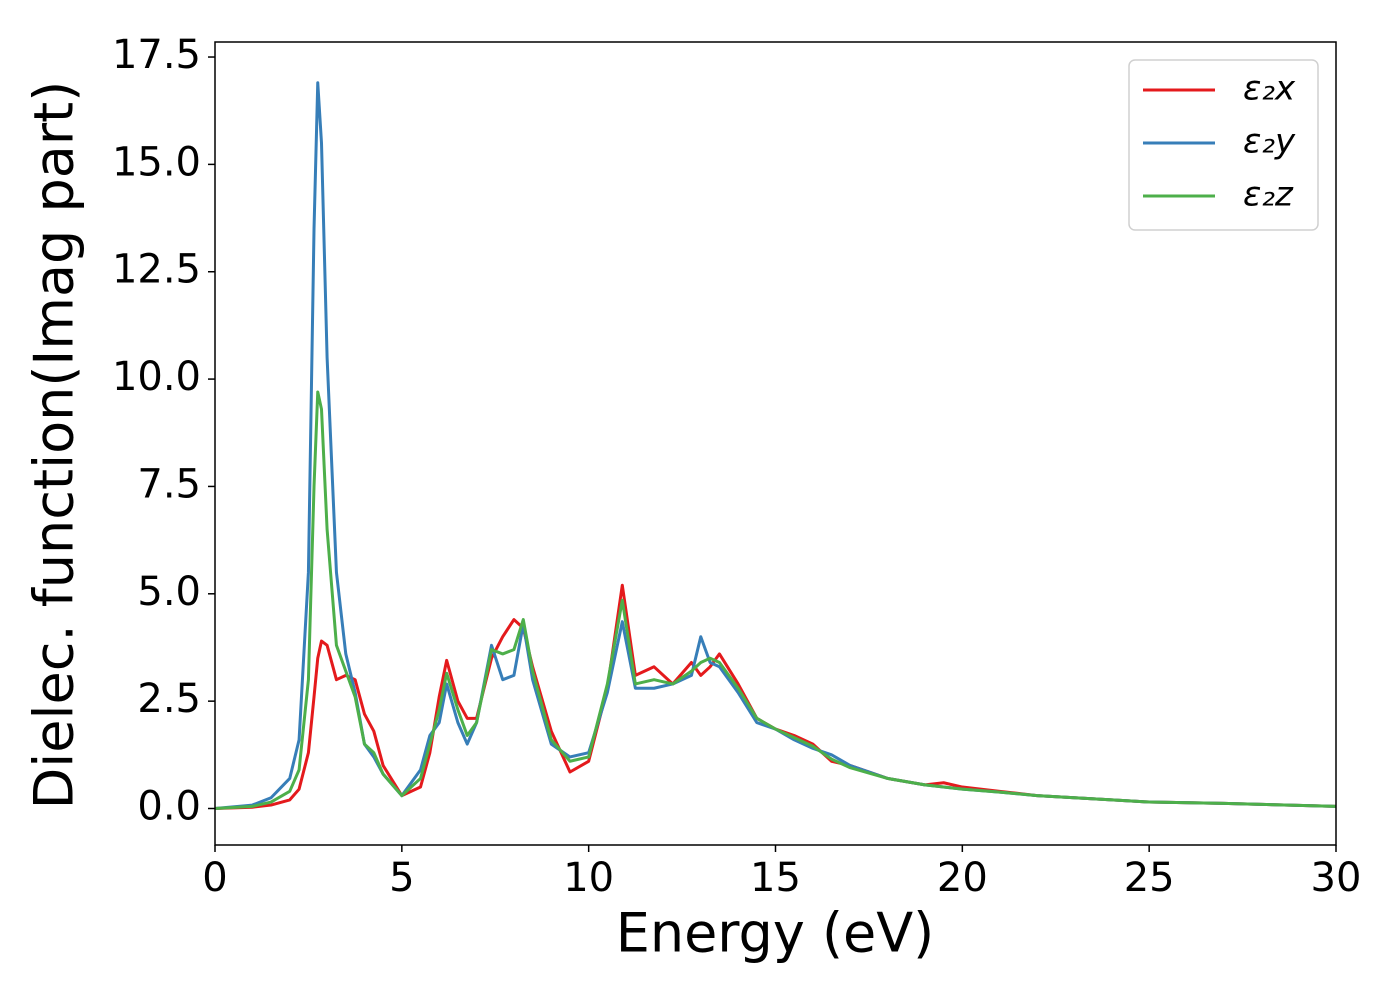  I want to click on y-tick-label: 0.0, so click(169, 807).